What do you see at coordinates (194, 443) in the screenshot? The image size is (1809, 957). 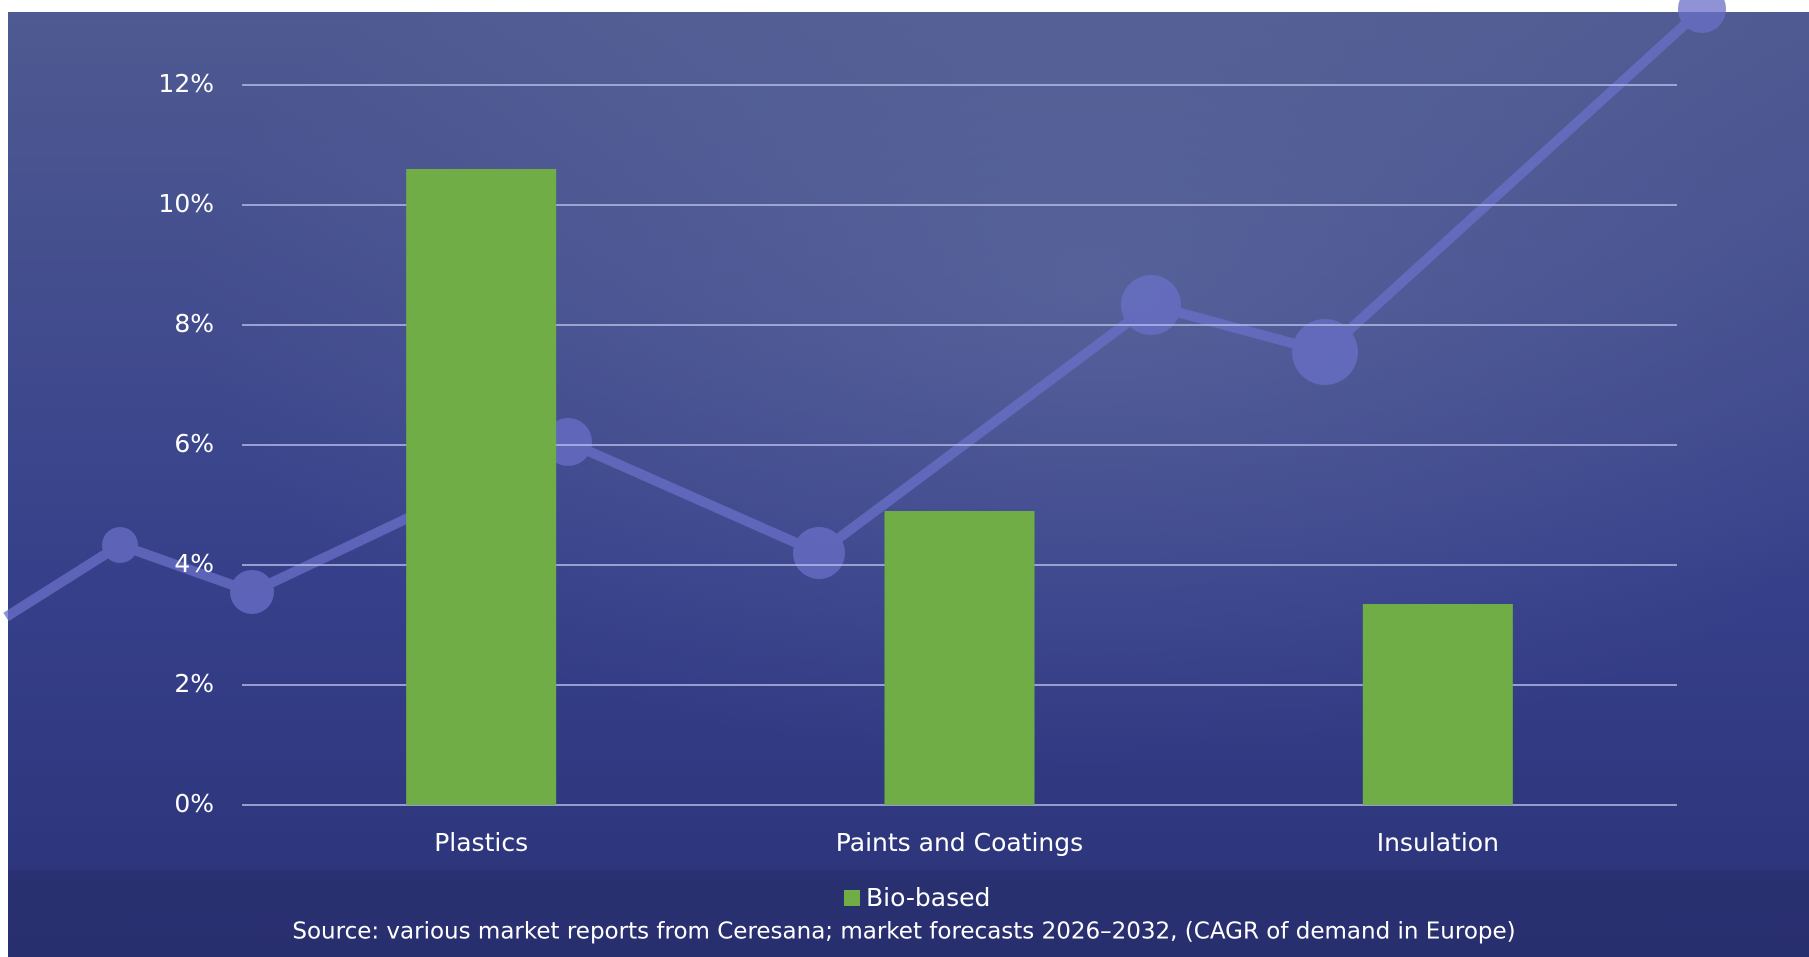 I see `y-tick-label: 6%` at bounding box center [194, 443].